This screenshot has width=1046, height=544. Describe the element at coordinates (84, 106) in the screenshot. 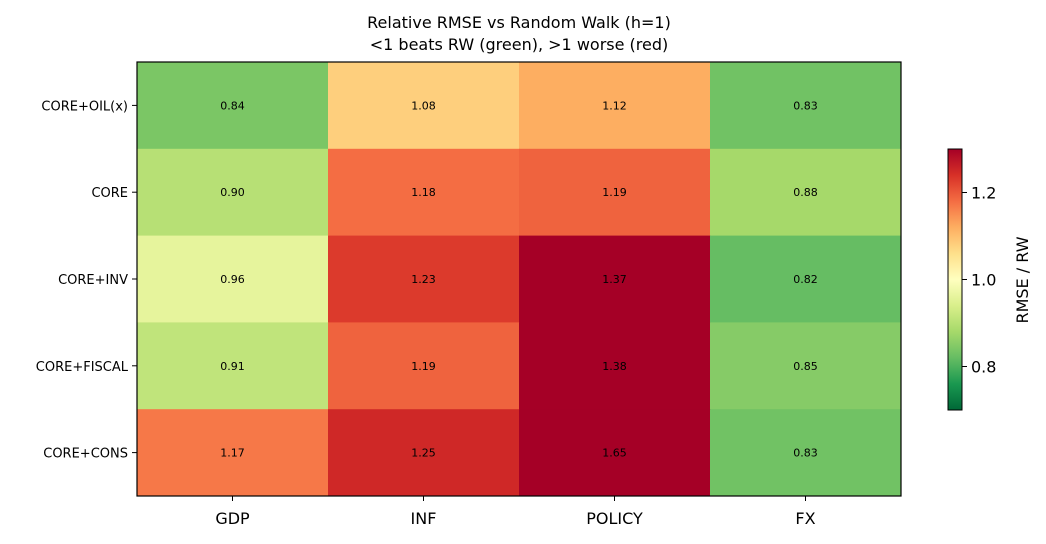

I see `y-tick-label: CORE+OIL(x)` at that location.